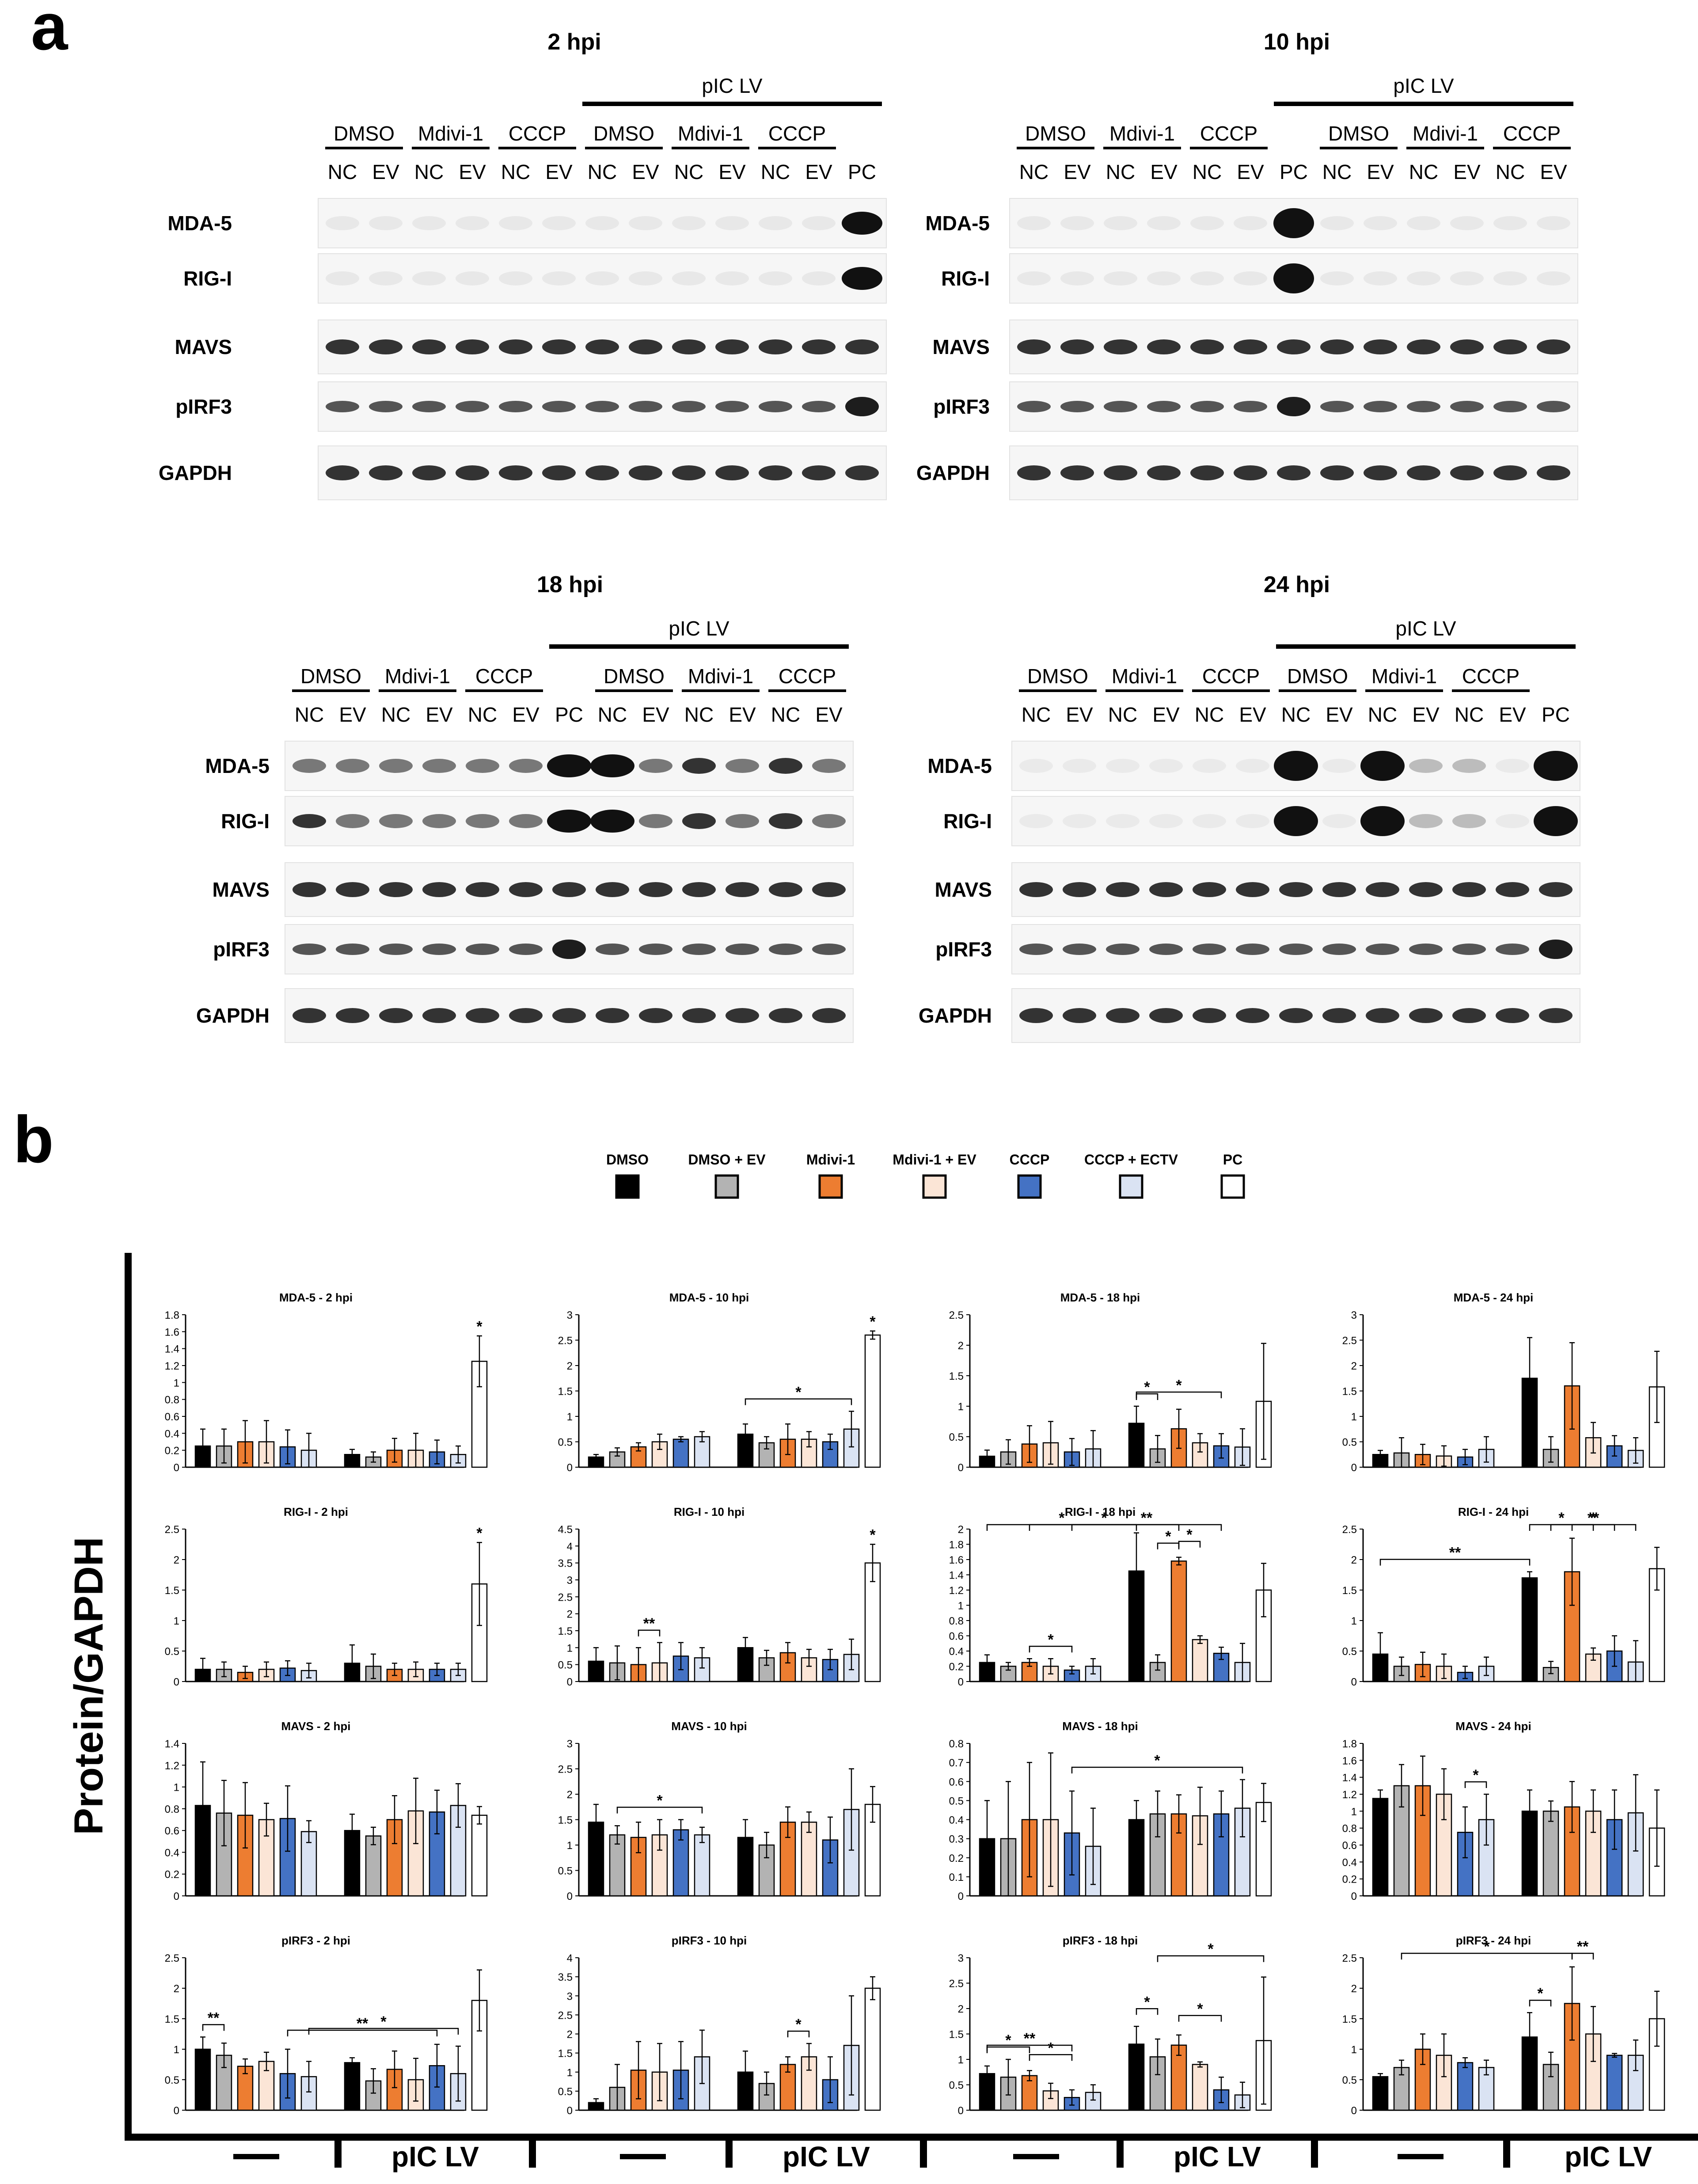  What do you see at coordinates (1142, 133) in the screenshot?
I see `group-label: Mdivi-1` at bounding box center [1142, 133].